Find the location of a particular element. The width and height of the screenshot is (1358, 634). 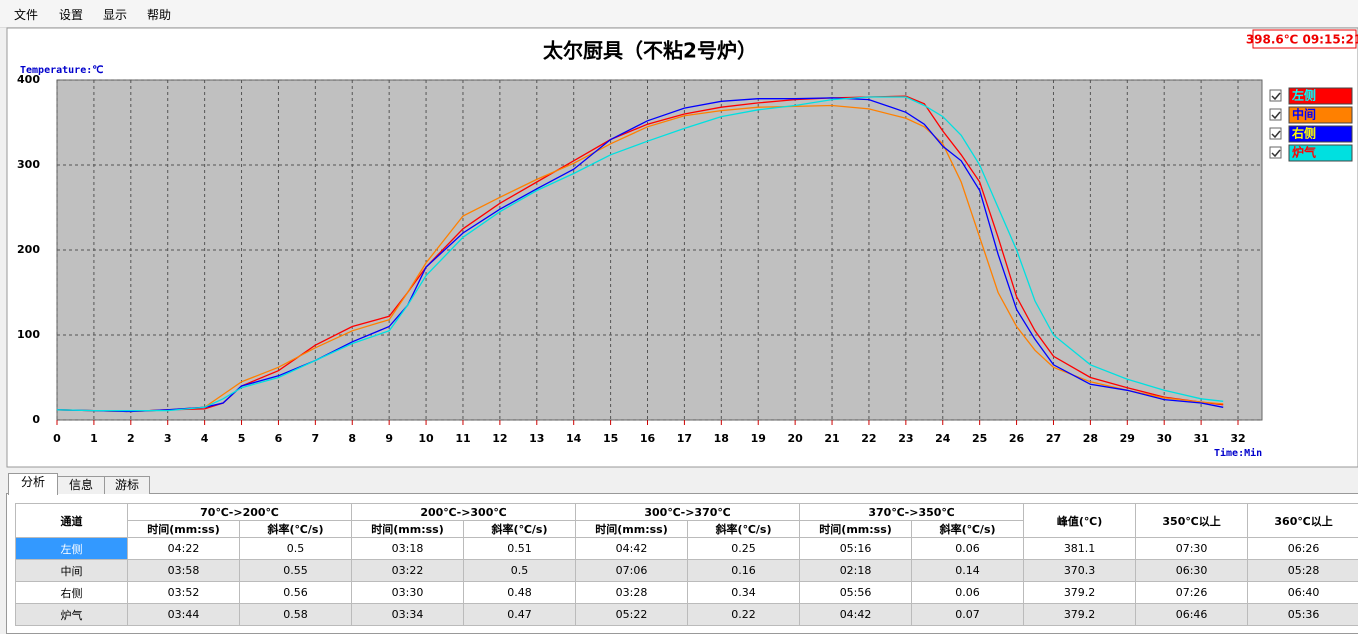

table-cell: 中间 is located at coordinates (72, 571).